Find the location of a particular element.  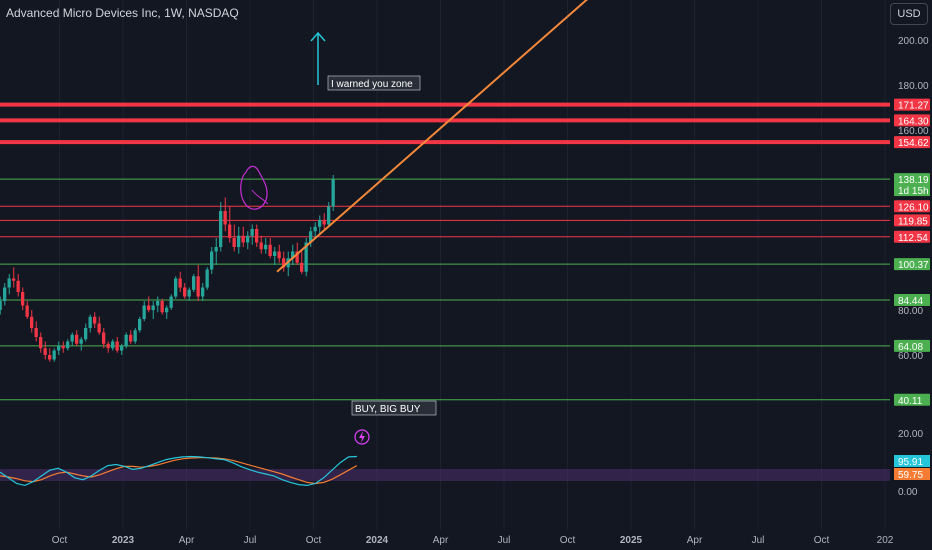

countdown-tag: 1d 15h is located at coordinates (912, 190).